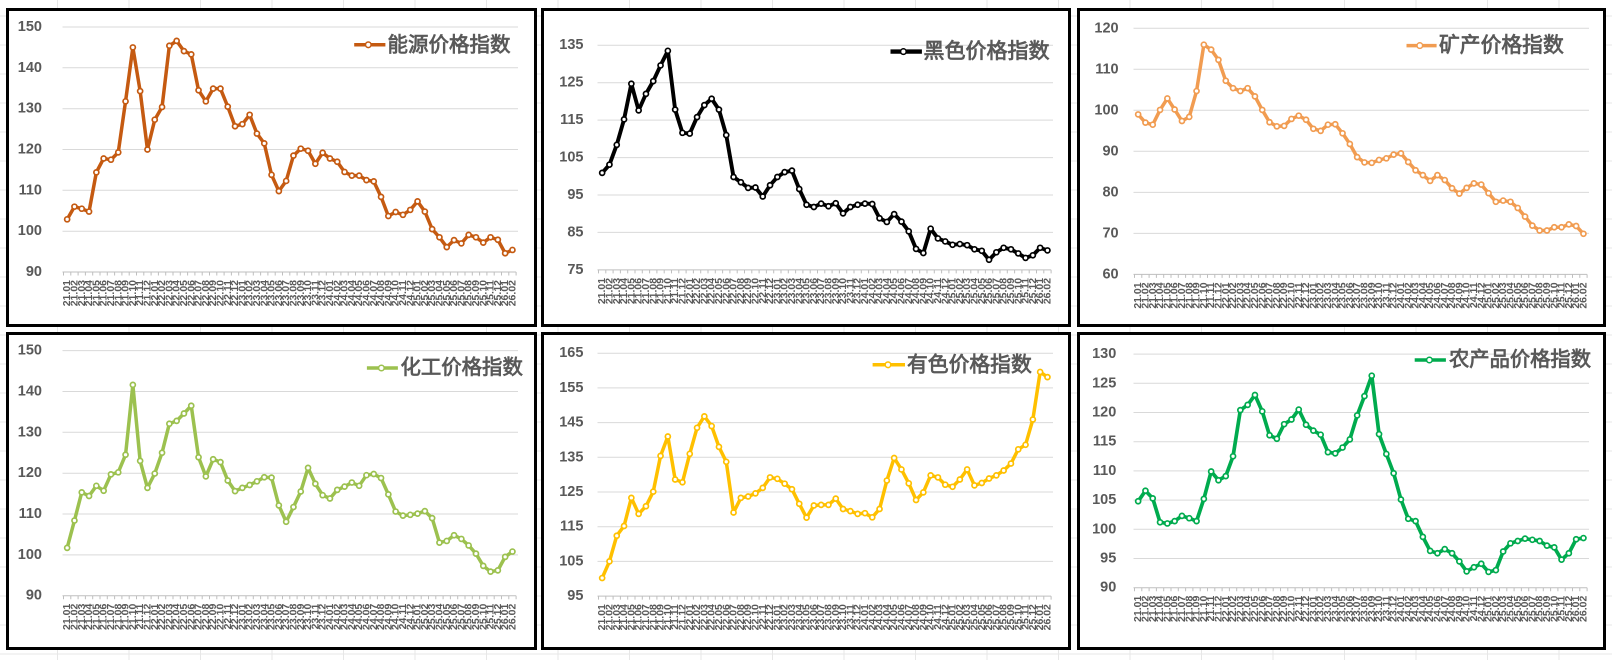 The width and height of the screenshot is (1612, 665). I want to click on svg-text: 26.02, so click(1583, 609).